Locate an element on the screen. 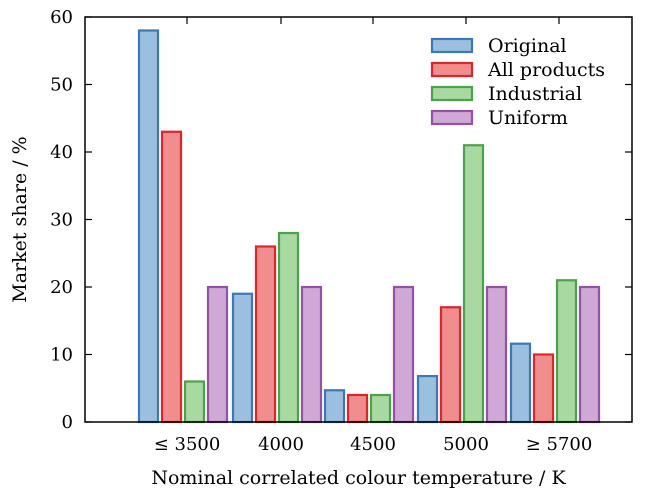  x-tick-label: ≤ 3500 is located at coordinates (187, 444).